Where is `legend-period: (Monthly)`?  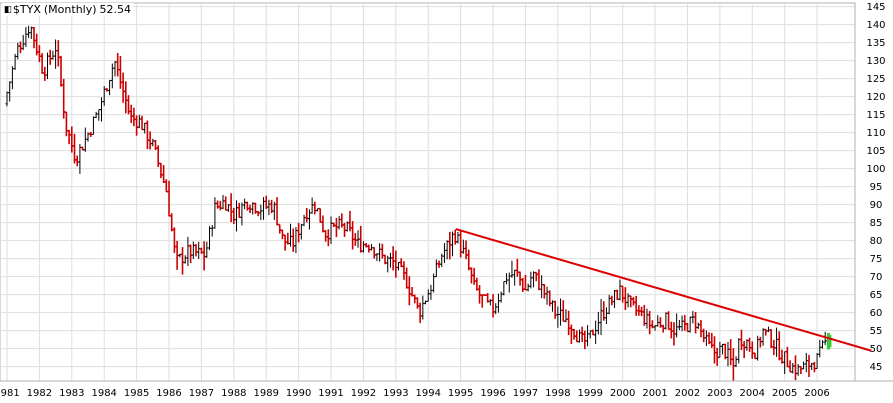 legend-period: (Monthly) is located at coordinates (70, 9).